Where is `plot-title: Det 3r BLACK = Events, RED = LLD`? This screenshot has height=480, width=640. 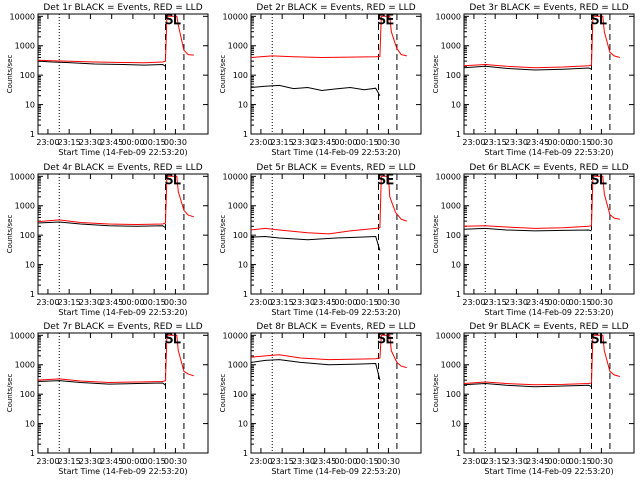 plot-title: Det 3r BLACK = Events, RED = LLD is located at coordinates (548, 8).